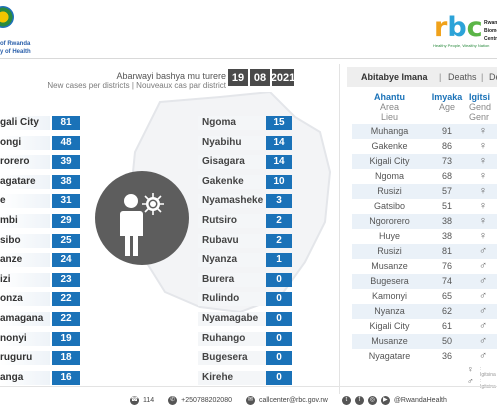 Image resolution: width=497 pixels, height=418 pixels. Describe the element at coordinates (279, 123) in the screenshot. I see `district-case-count: 15` at that location.